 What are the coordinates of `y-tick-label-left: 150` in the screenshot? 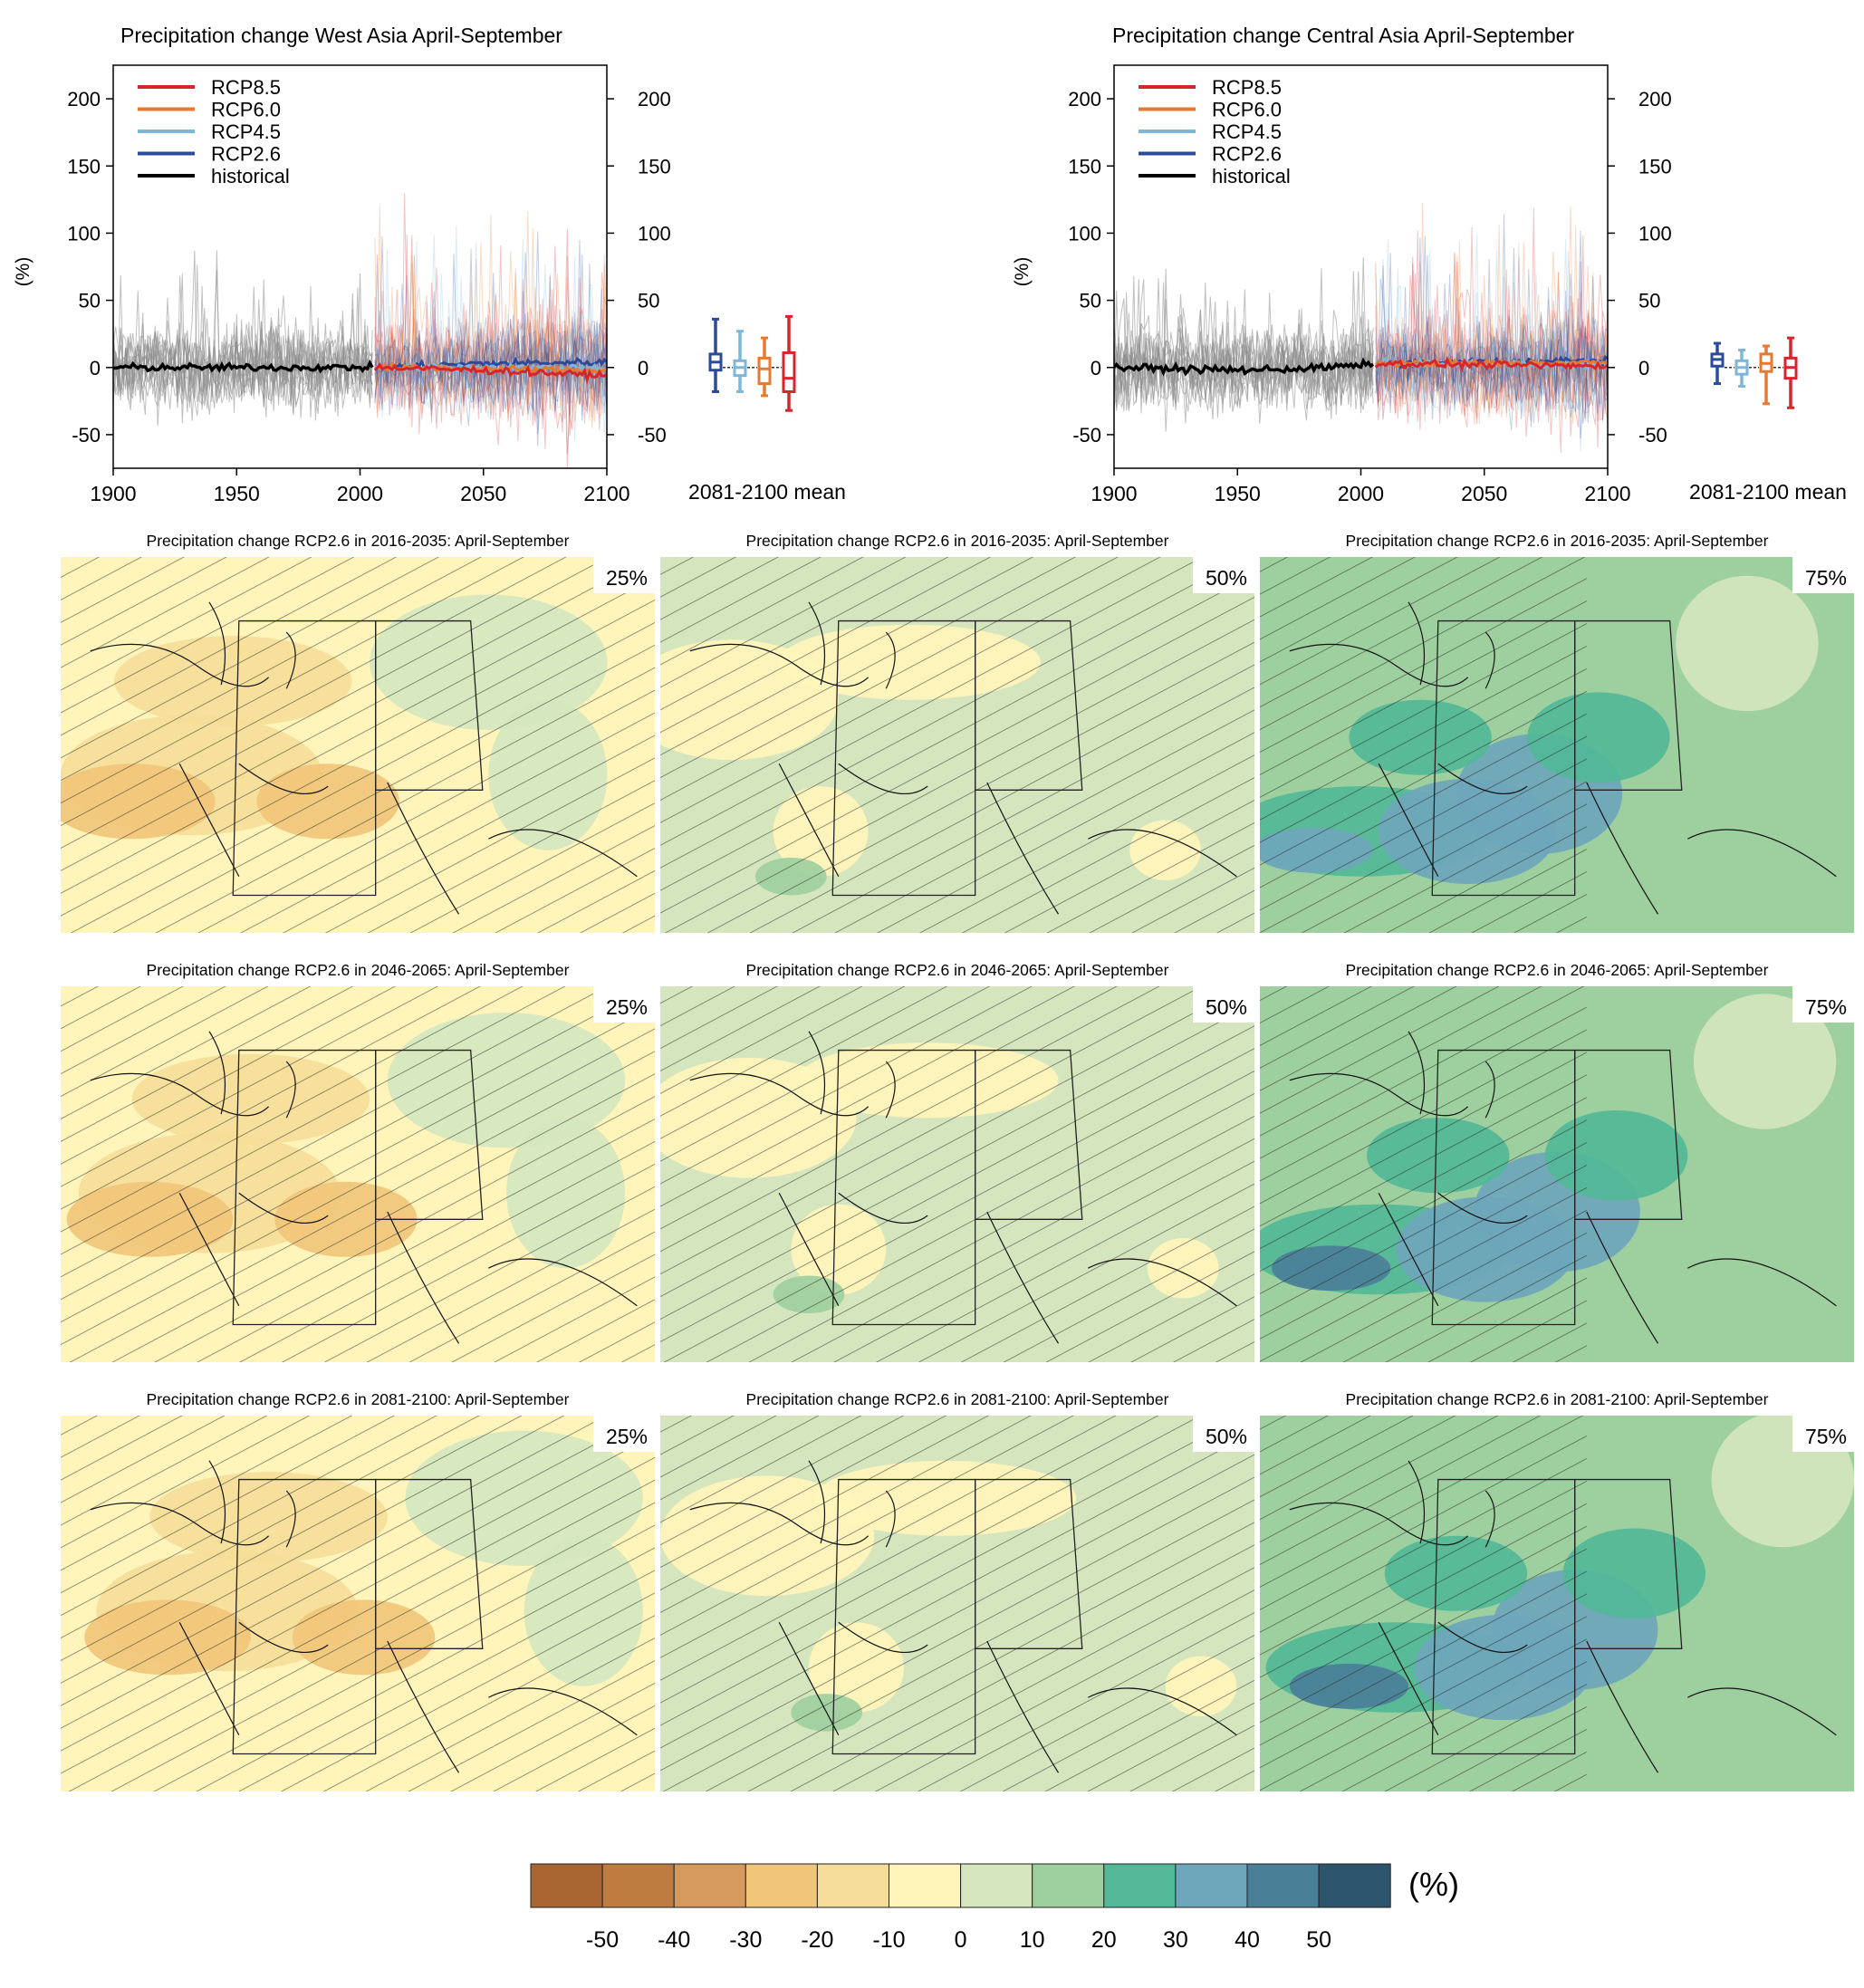 It's located at (1084, 166).